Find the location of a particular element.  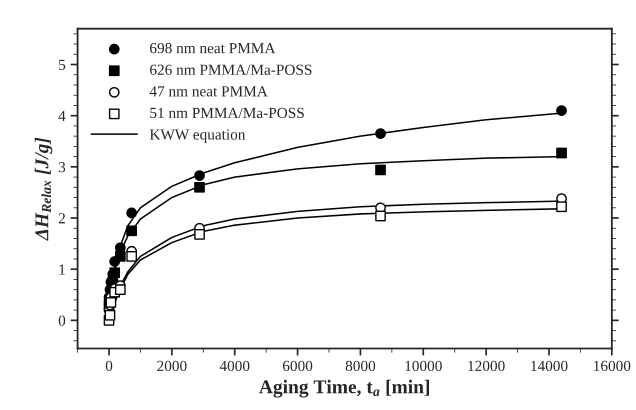

legend-label: KWW equation is located at coordinates (198, 136).